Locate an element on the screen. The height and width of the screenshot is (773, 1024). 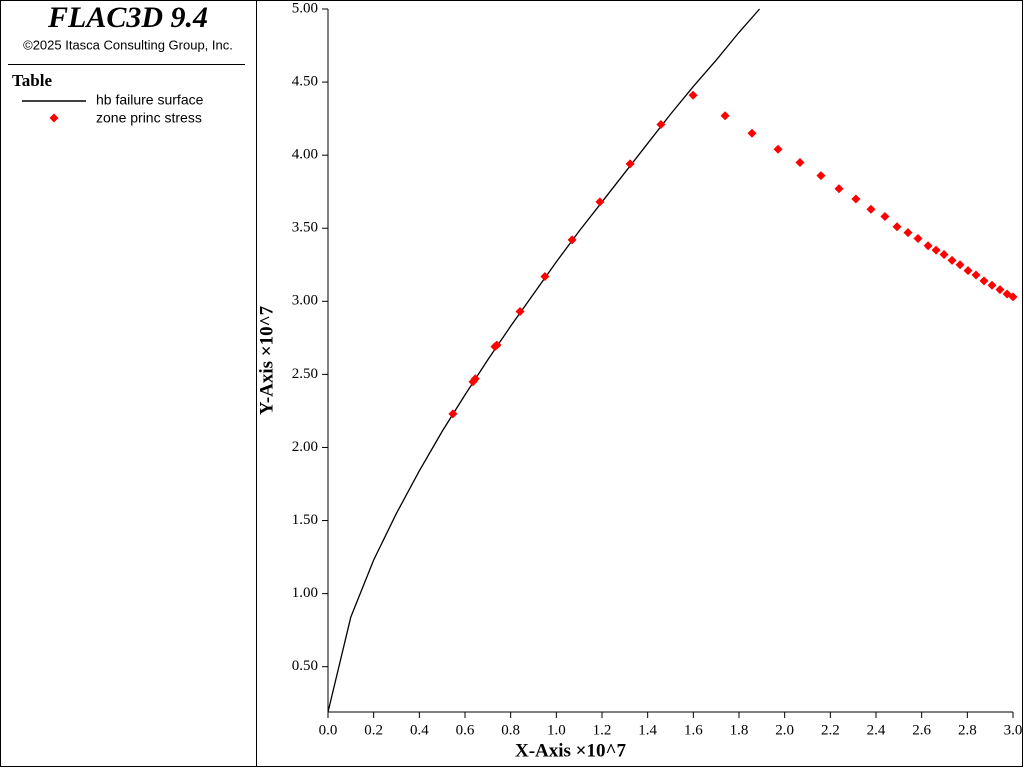
x-tick-label: 1.2 is located at coordinates (602, 730).